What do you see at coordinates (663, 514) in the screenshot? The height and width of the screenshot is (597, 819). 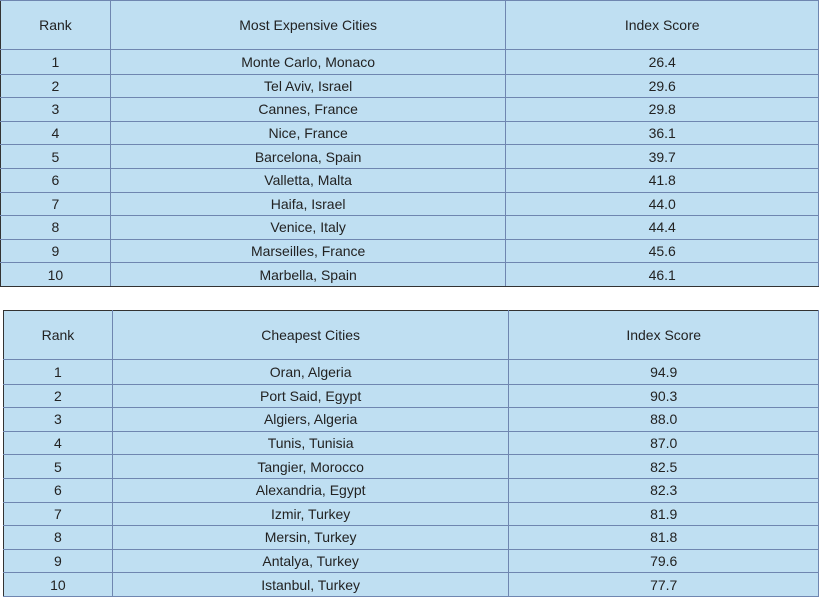 I see `score-cell: 81.9` at bounding box center [663, 514].